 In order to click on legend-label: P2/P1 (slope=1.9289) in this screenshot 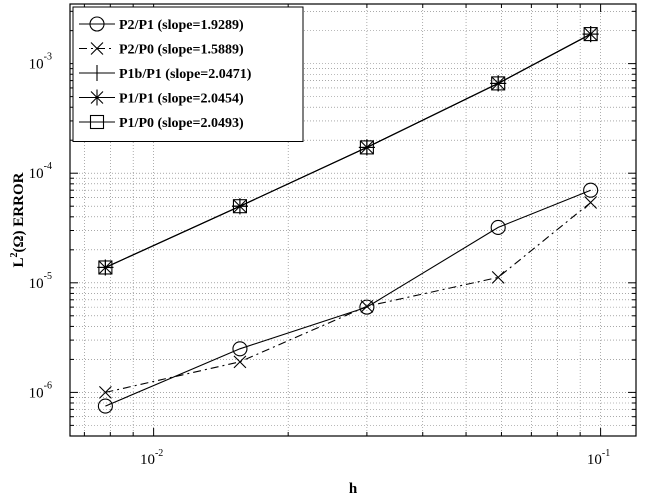, I will do `click(181, 25)`.